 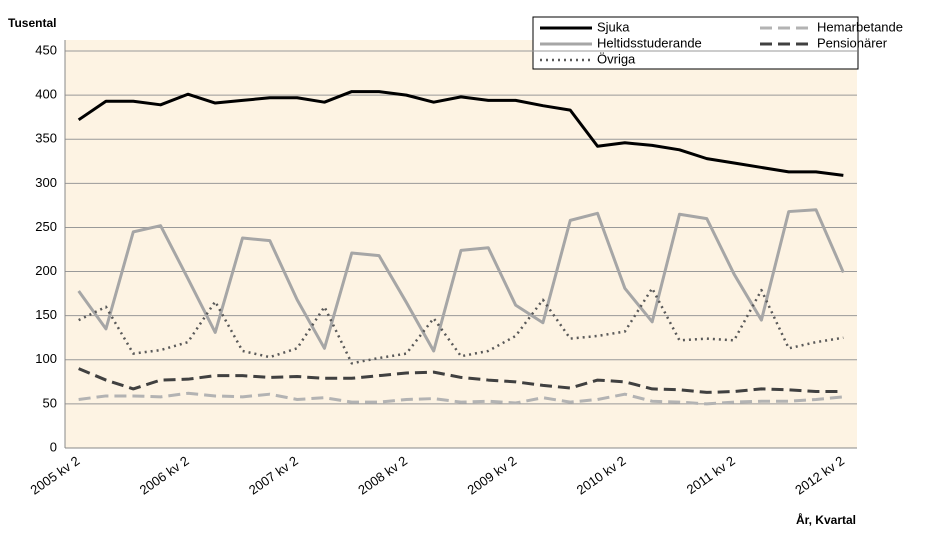 I want to click on x-tick-label: 2008 kv 2, so click(x=382, y=475).